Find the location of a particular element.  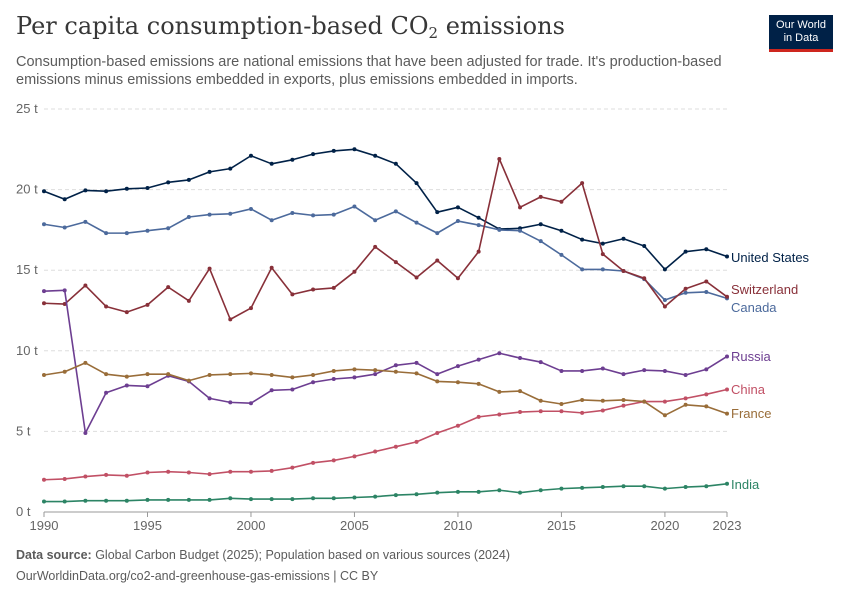

owid-logo: Our World in Data is located at coordinates (801, 33).